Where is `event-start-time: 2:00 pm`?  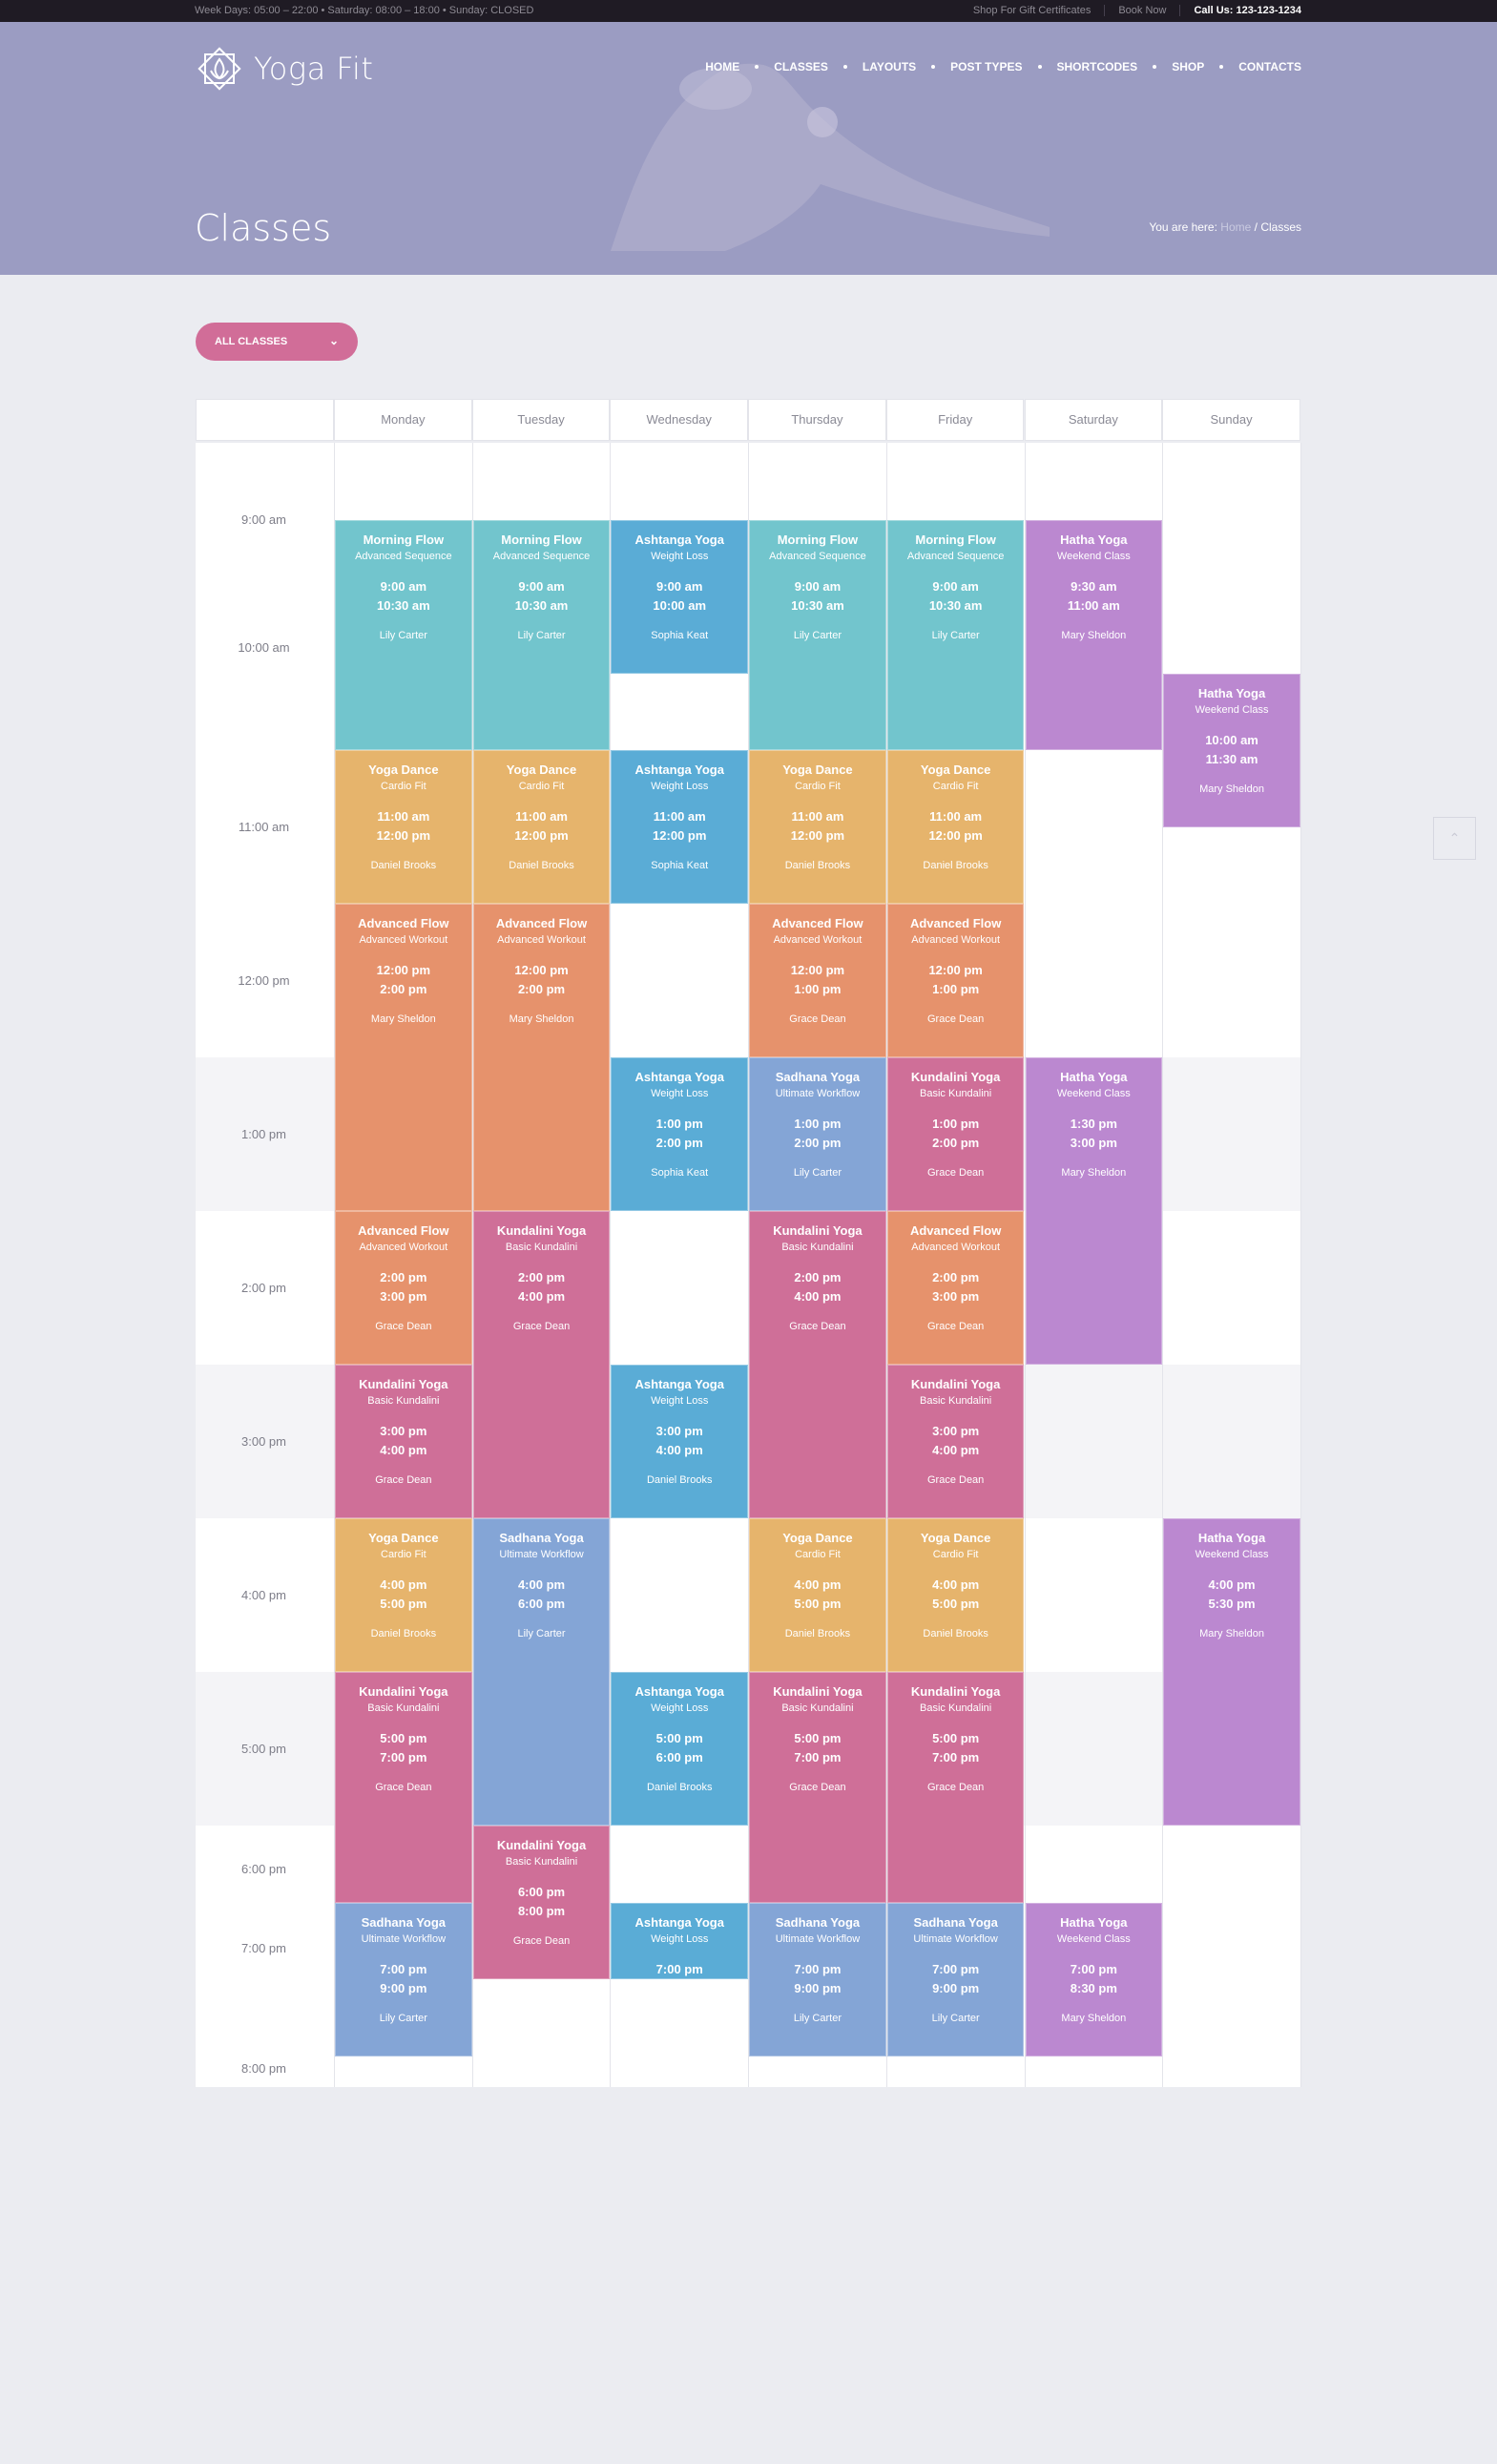
event-start-time: 2:00 pm is located at coordinates (818, 1277).